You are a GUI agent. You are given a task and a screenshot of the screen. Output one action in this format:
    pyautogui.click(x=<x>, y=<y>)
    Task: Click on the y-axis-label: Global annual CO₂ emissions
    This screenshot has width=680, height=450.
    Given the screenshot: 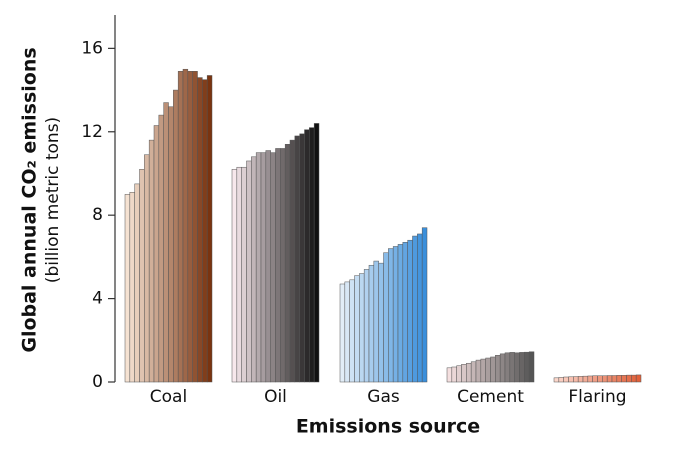 What is the action you would take?
    pyautogui.click(x=30, y=199)
    